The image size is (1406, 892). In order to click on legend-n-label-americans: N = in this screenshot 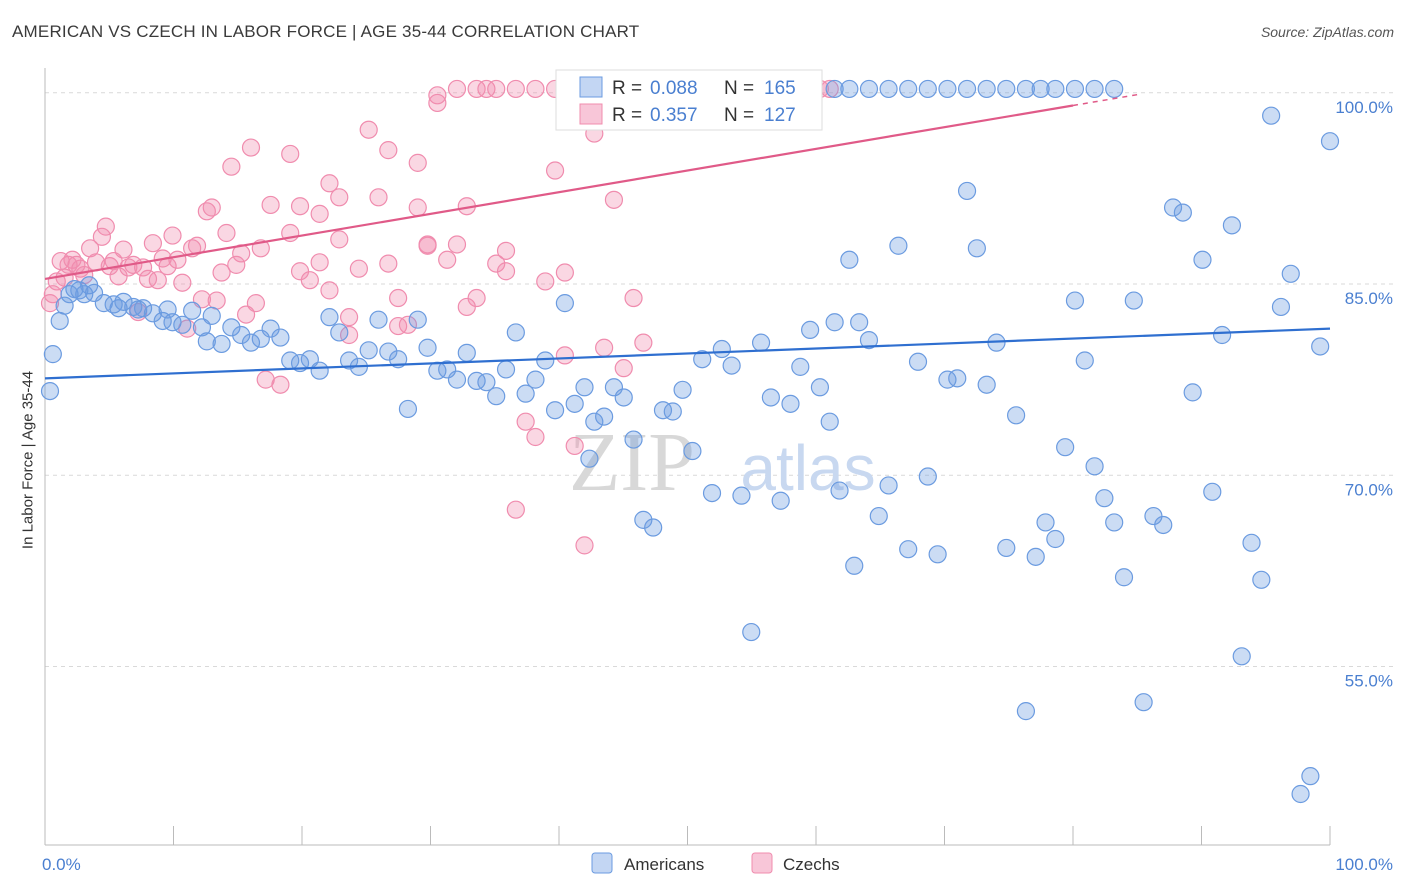, I will do `click(739, 88)`.